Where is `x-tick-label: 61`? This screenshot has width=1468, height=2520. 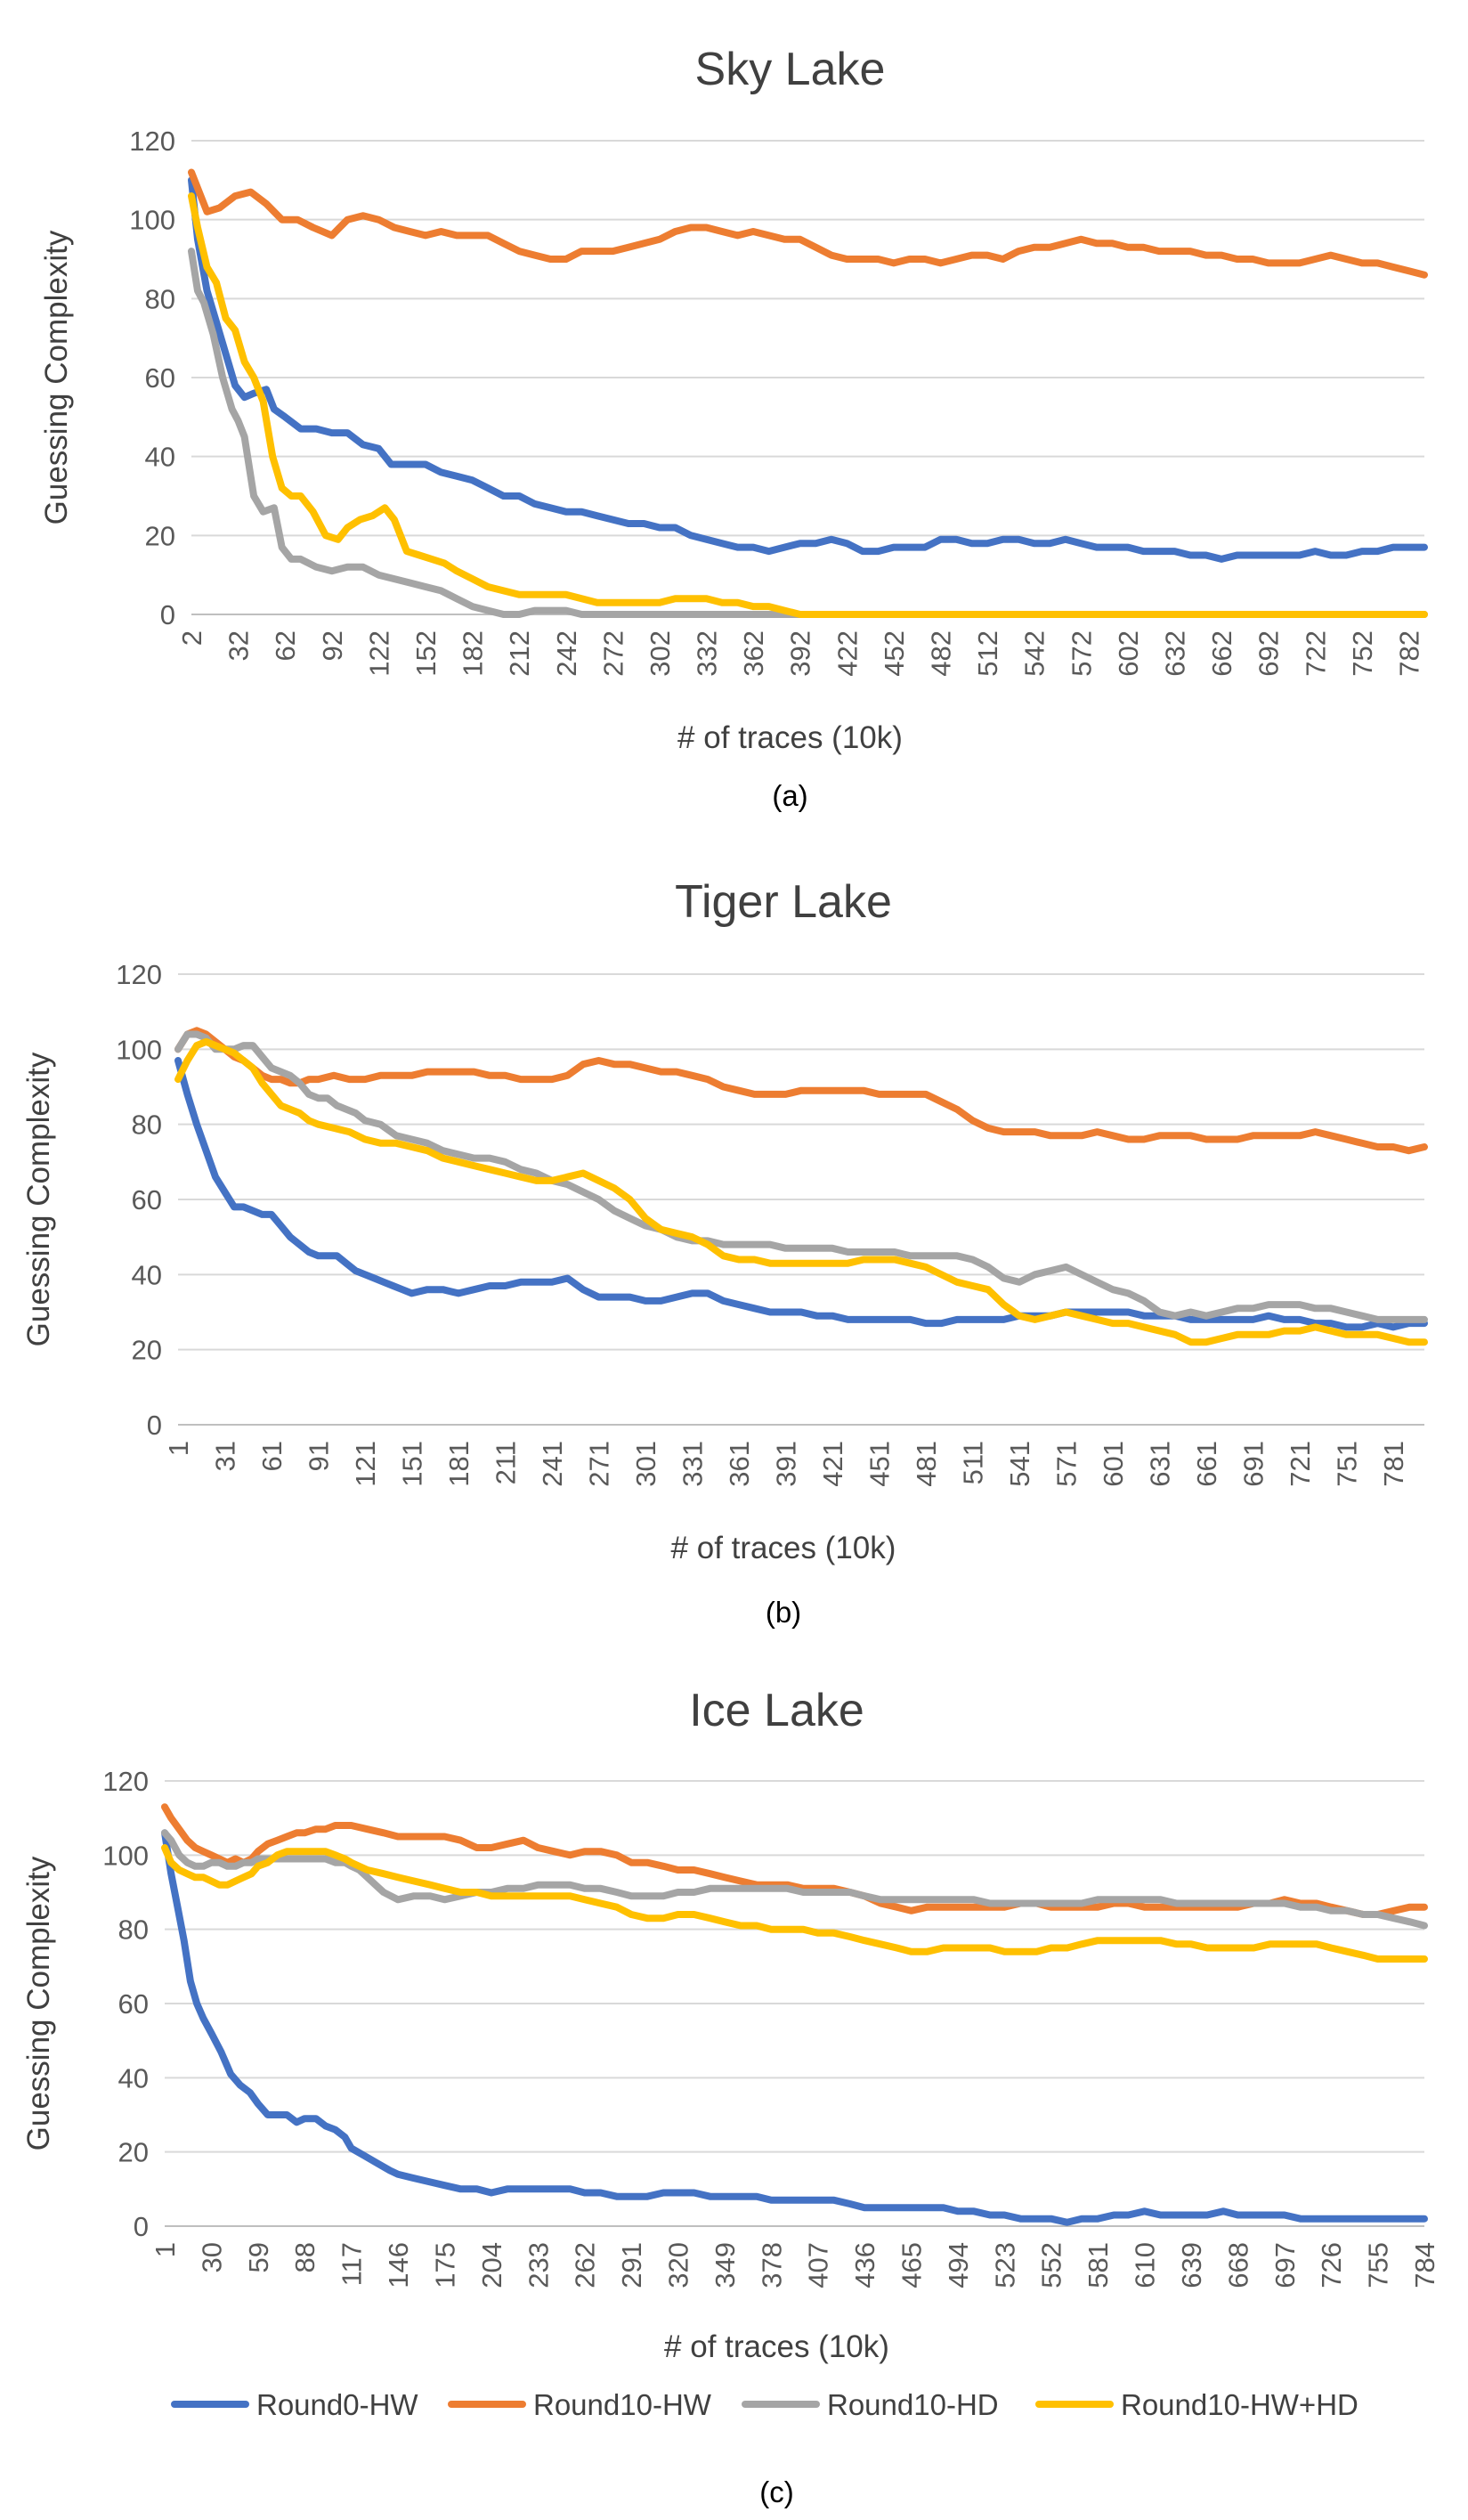 x-tick-label: 61 is located at coordinates (272, 1456).